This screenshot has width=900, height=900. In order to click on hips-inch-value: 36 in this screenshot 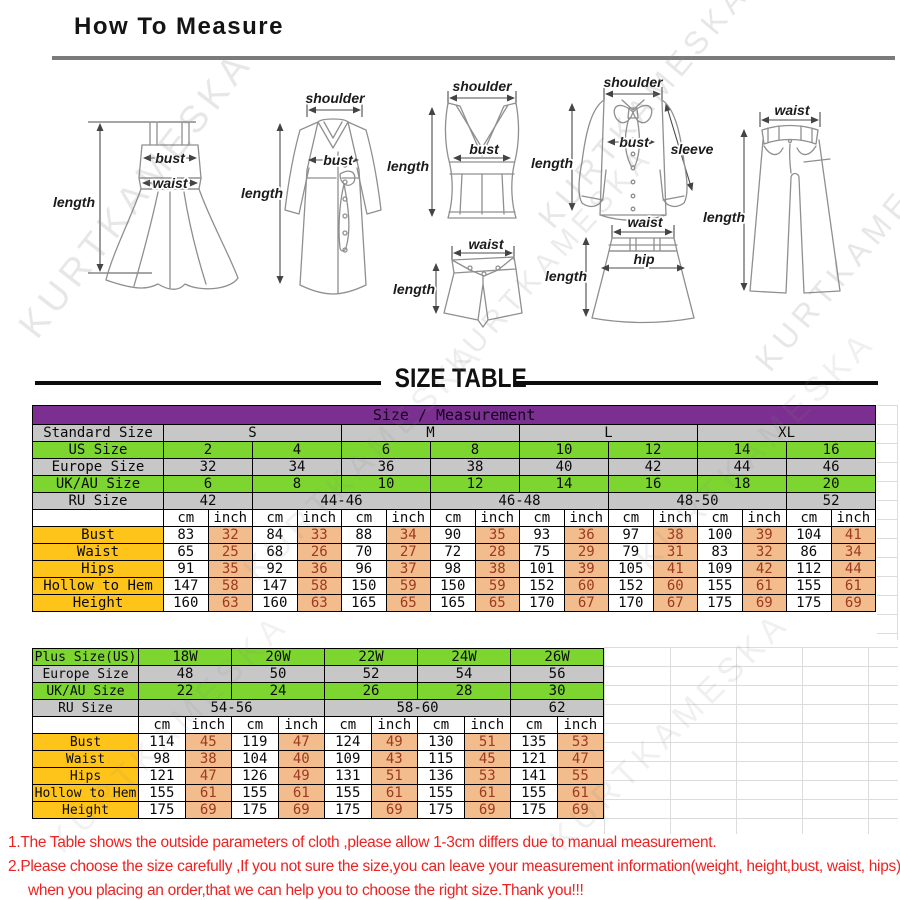, I will do `click(319, 569)`.